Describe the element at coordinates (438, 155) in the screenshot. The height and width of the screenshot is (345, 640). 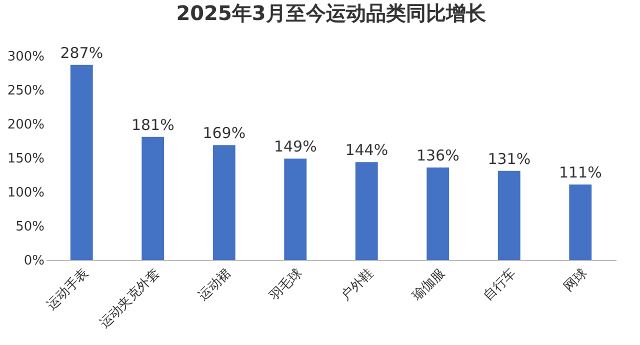
I see `data-label: 136%` at that location.